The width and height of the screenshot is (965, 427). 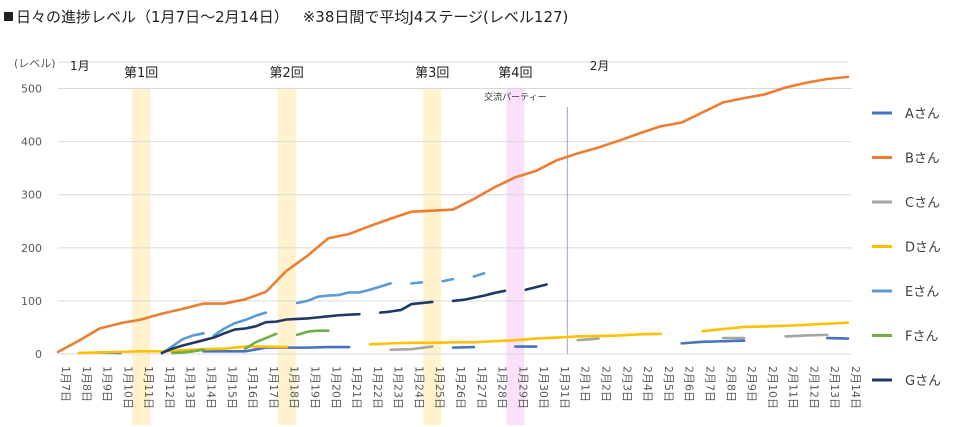 What do you see at coordinates (689, 384) in the screenshot?
I see `x-tick-label: 2月6日` at bounding box center [689, 384].